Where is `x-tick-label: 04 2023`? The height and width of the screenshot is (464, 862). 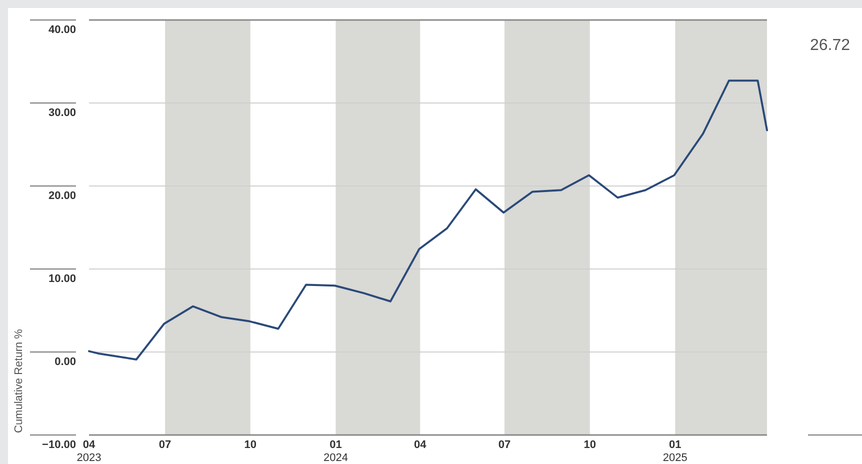 x-tick-label: 04 2023 is located at coordinates (89, 451).